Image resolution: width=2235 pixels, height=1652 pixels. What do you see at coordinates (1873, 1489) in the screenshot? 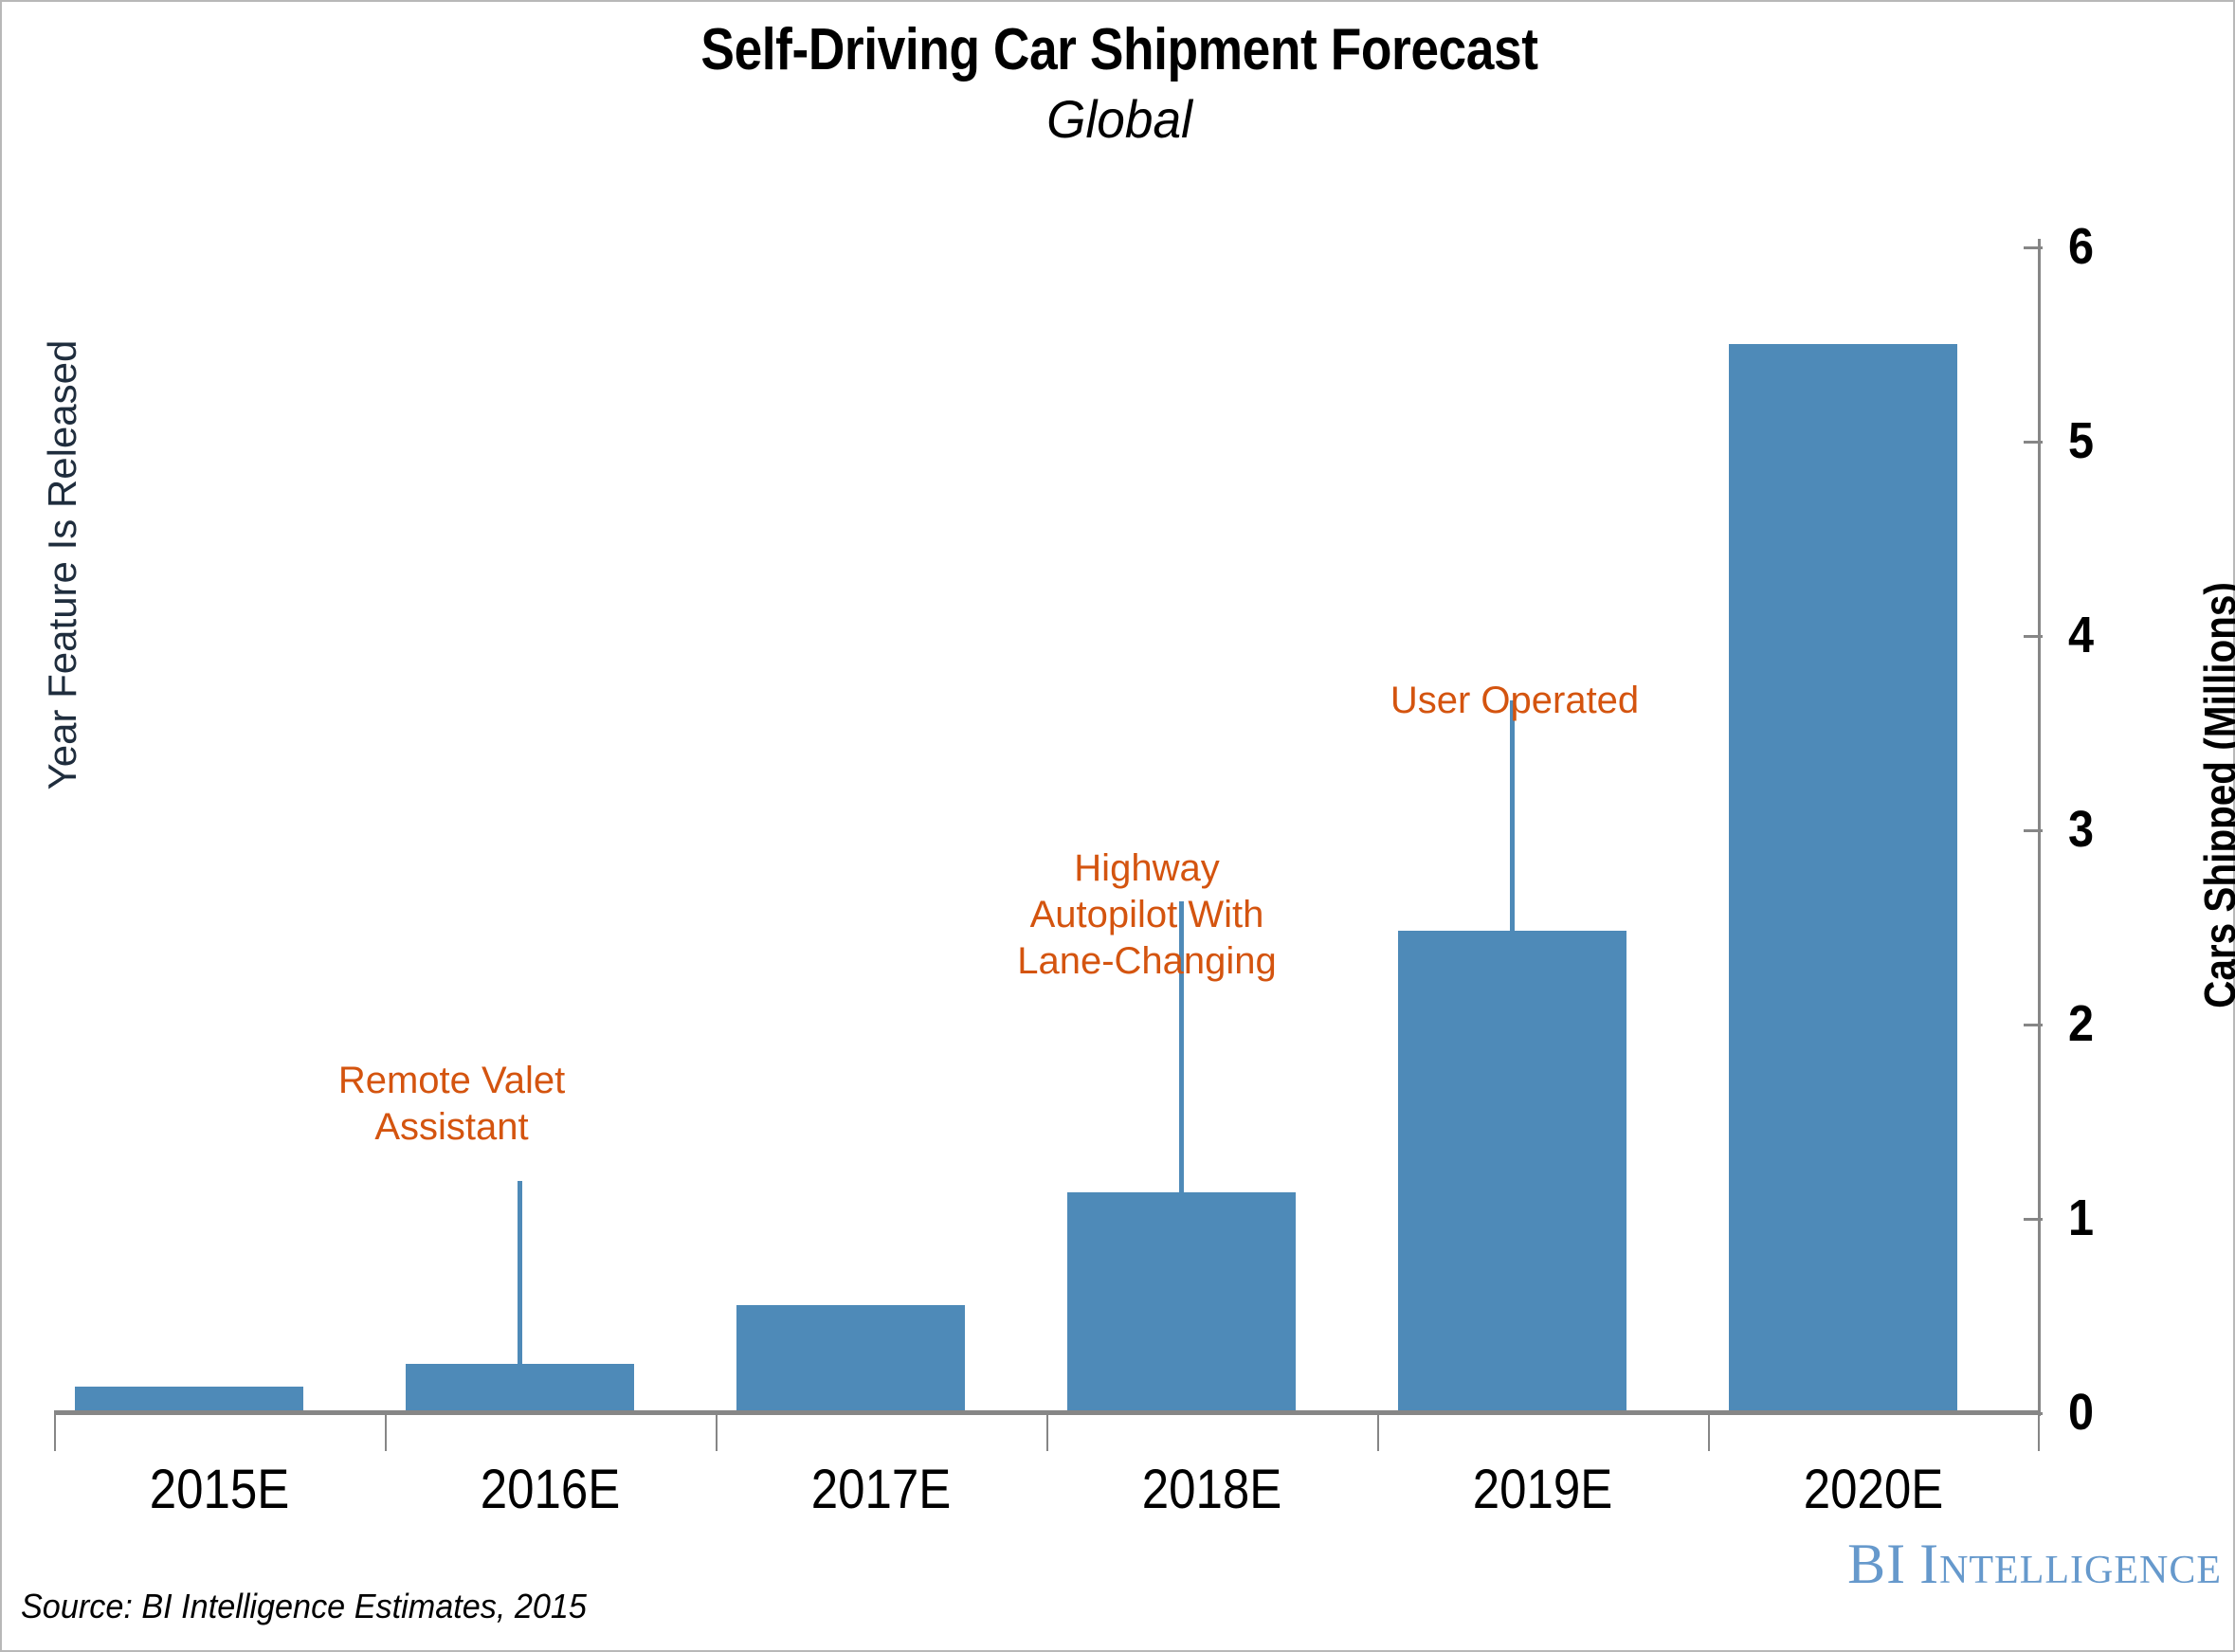
I see `x-tick-label-2020e: 2020E` at bounding box center [1873, 1489].